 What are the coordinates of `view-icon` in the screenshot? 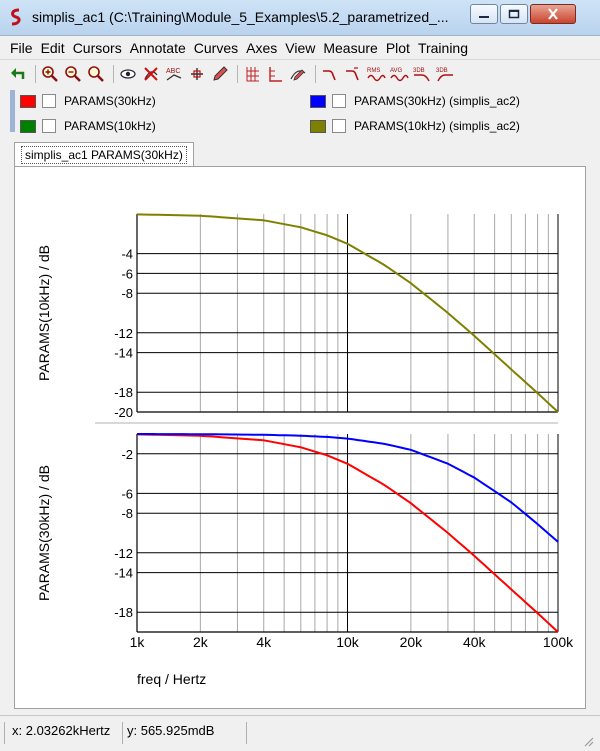 It's located at (128, 74).